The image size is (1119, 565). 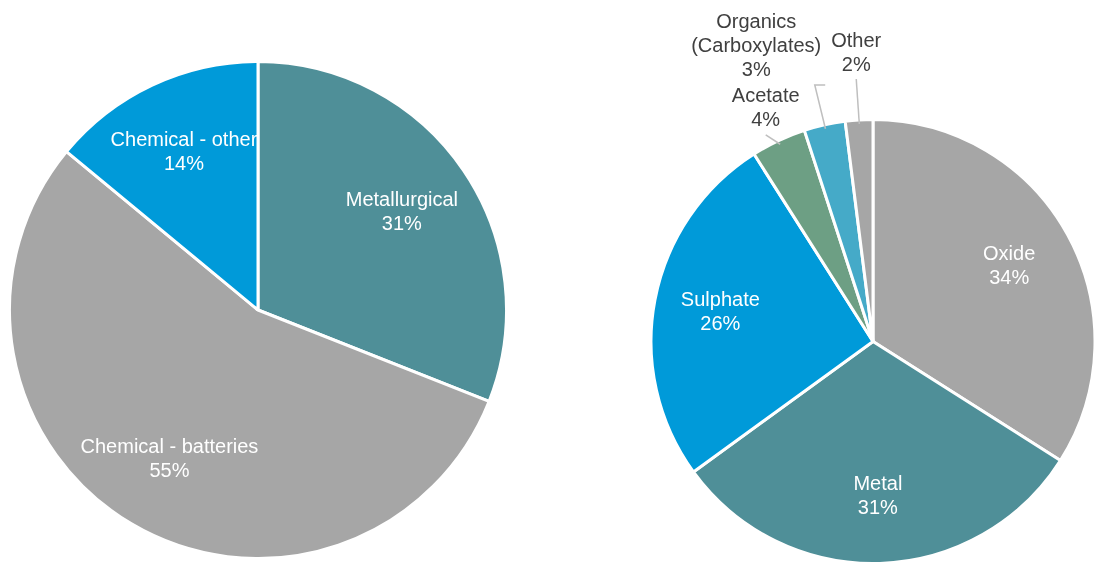 I want to click on slice-label: Chemical - other, so click(x=184, y=139).